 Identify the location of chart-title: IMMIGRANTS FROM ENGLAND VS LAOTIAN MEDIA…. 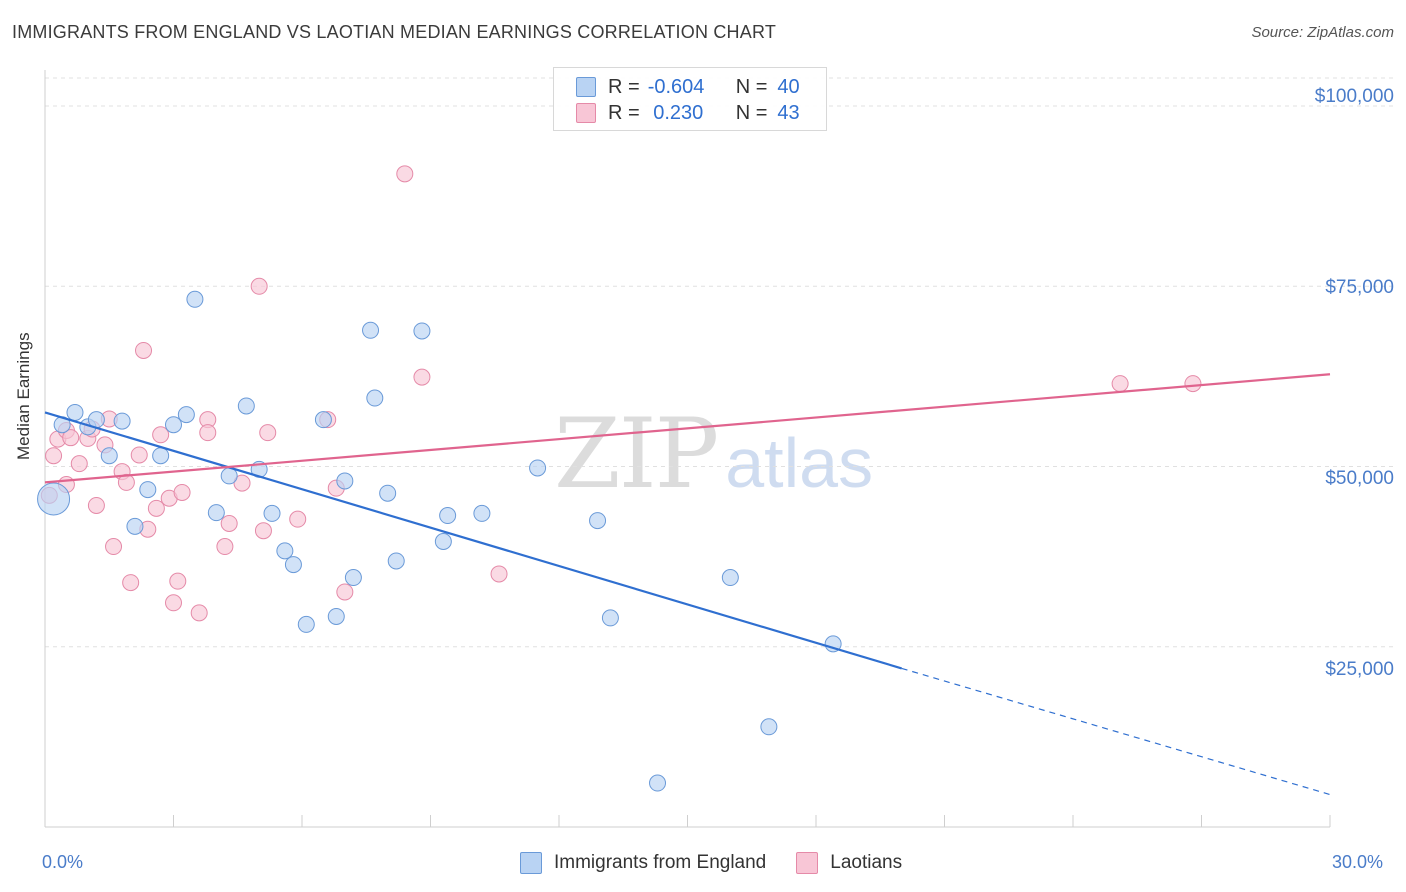
(394, 32).